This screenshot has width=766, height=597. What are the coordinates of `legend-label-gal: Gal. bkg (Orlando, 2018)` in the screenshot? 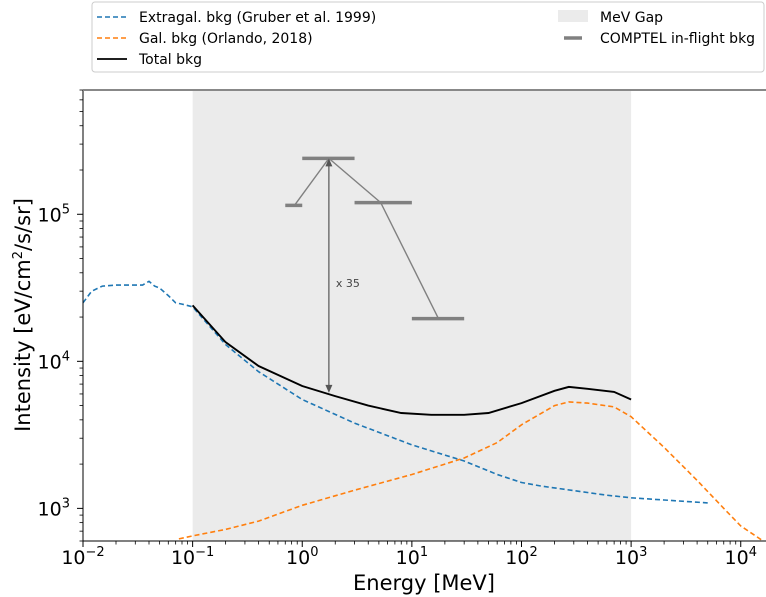 It's located at (226, 39).